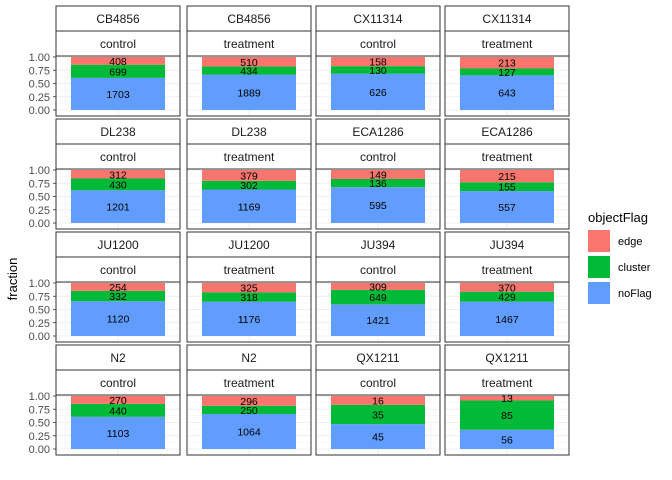 The height and width of the screenshot is (480, 672). I want to click on bar-label-noFlag: 1703, so click(118, 95).